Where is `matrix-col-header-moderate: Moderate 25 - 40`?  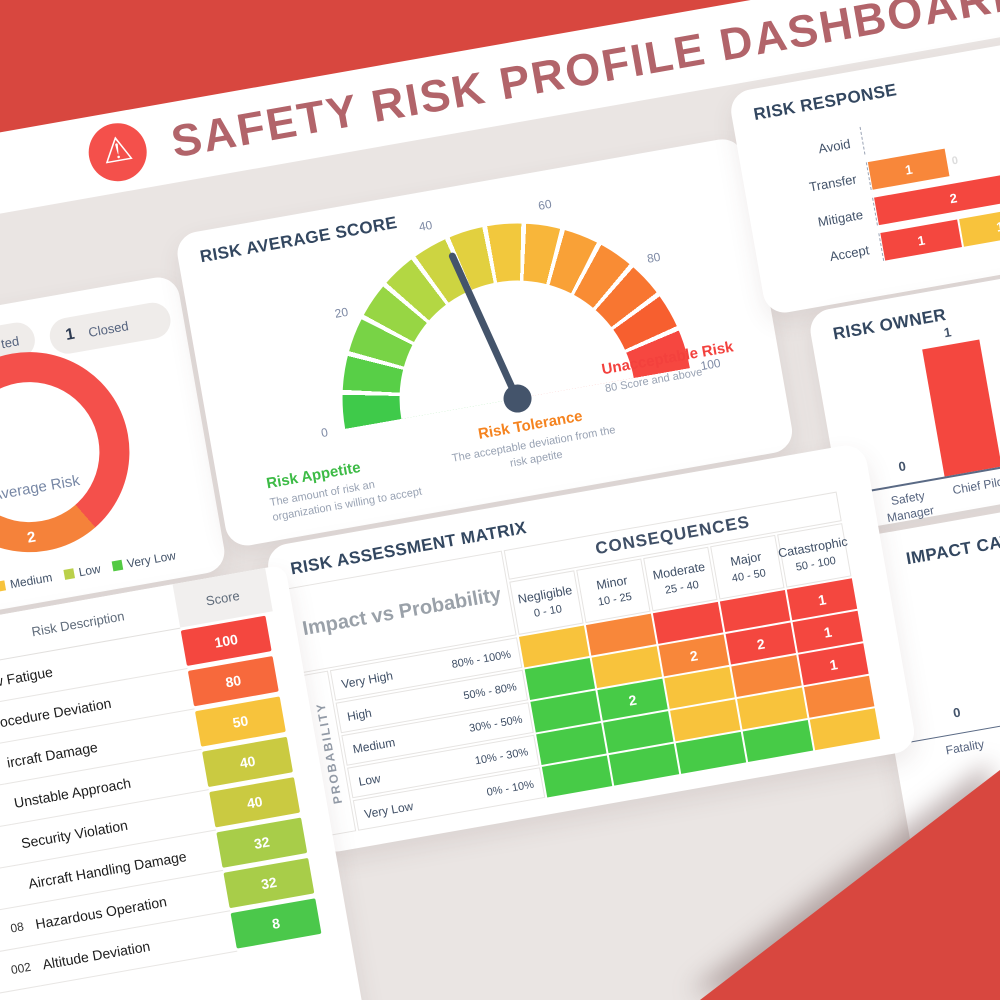
matrix-col-header-moderate: Moderate 25 - 40 is located at coordinates (680, 579).